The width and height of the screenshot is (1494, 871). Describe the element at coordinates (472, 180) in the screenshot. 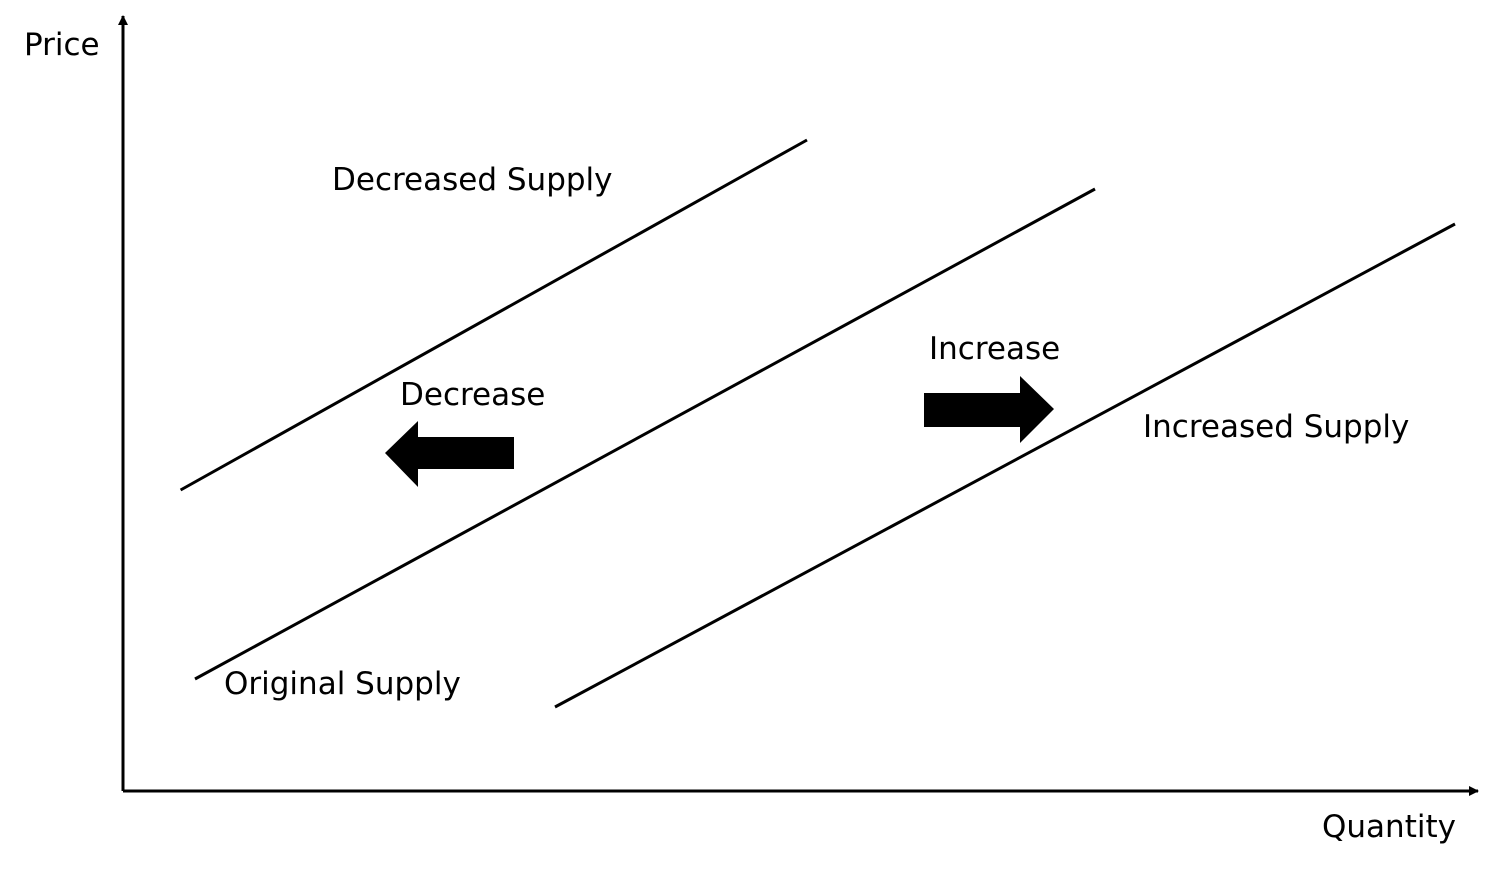

I see `decreased-supply-label: Decreased Supply` at that location.